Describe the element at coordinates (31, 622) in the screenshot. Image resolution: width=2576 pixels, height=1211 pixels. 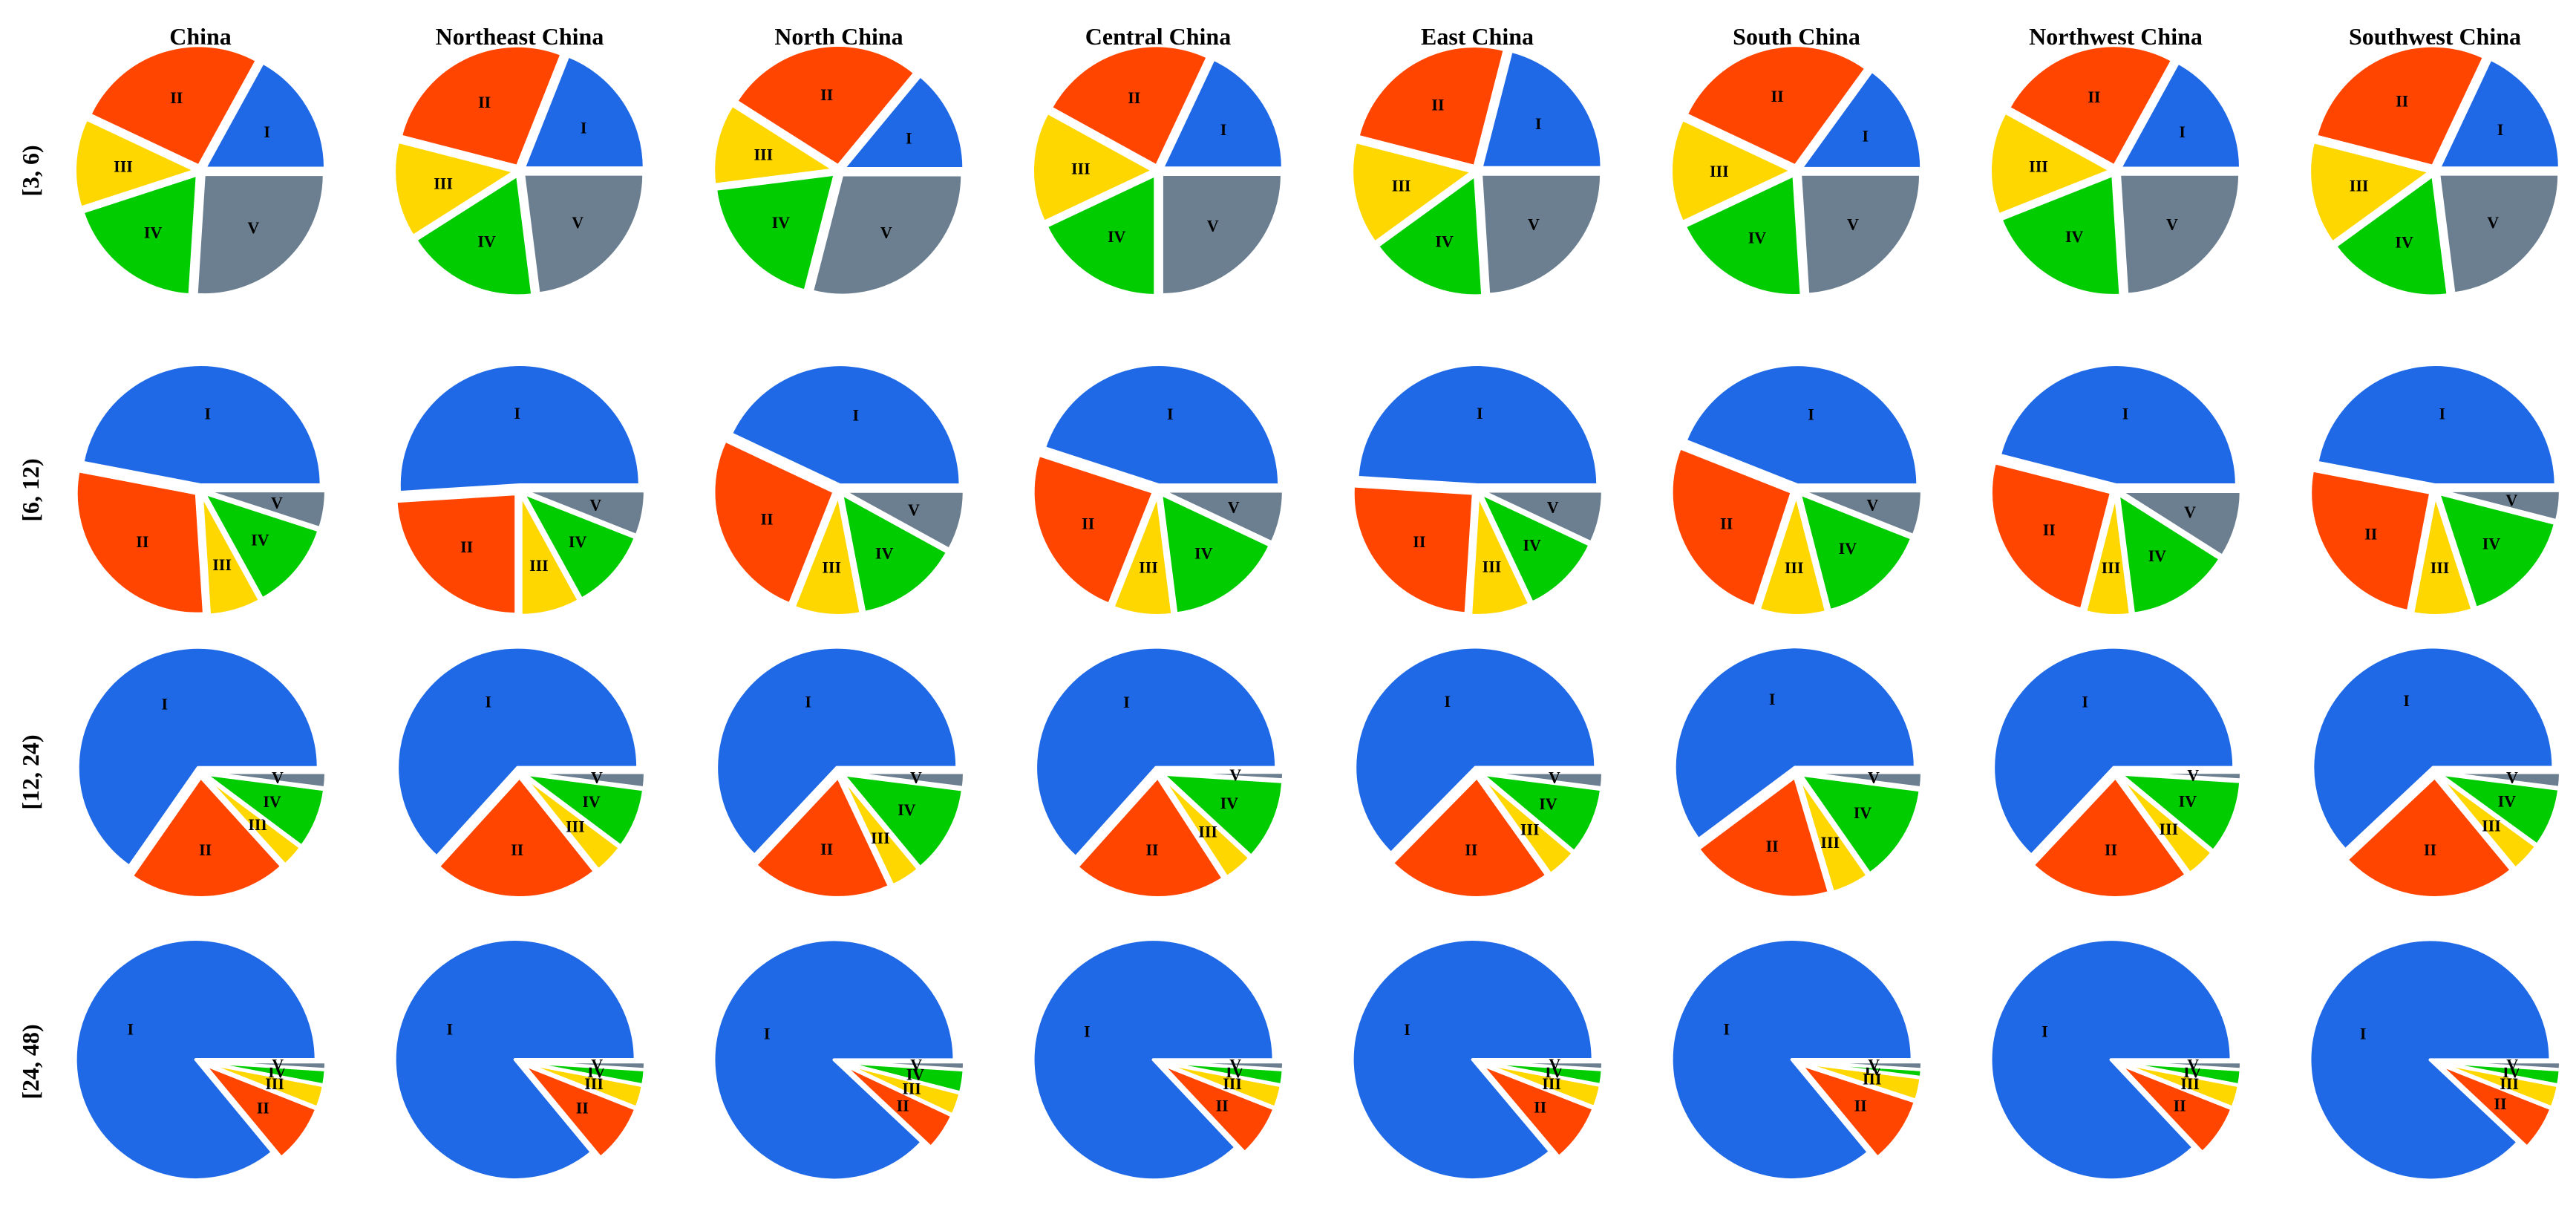
I see `row-titles: [3, 6) [6, 12) [12, 24) [24, 48)` at that location.